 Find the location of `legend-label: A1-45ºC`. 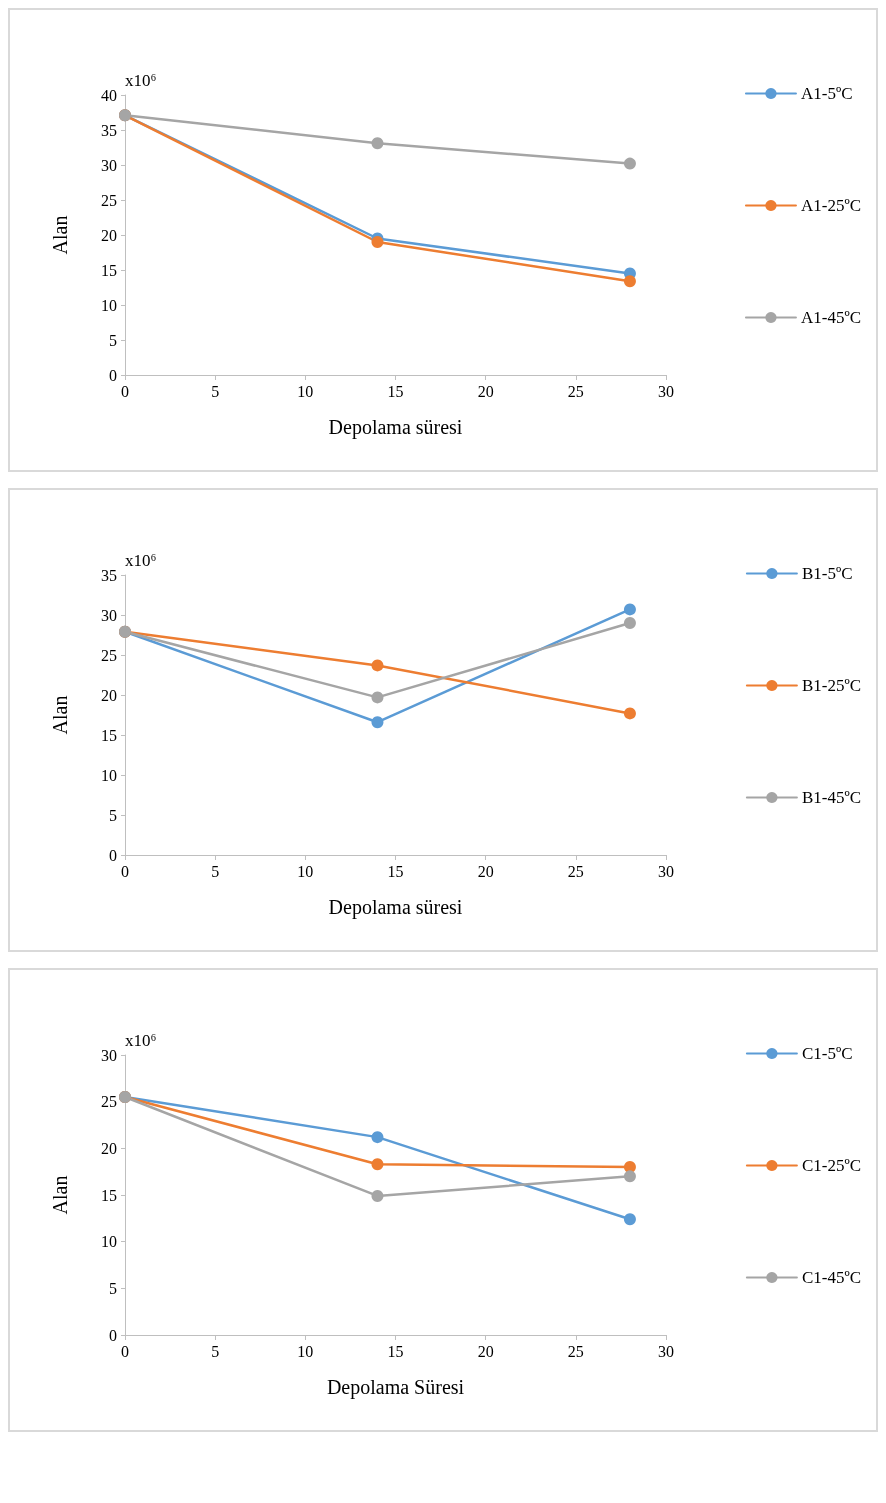

legend-label: A1-45ºC is located at coordinates (831, 317).